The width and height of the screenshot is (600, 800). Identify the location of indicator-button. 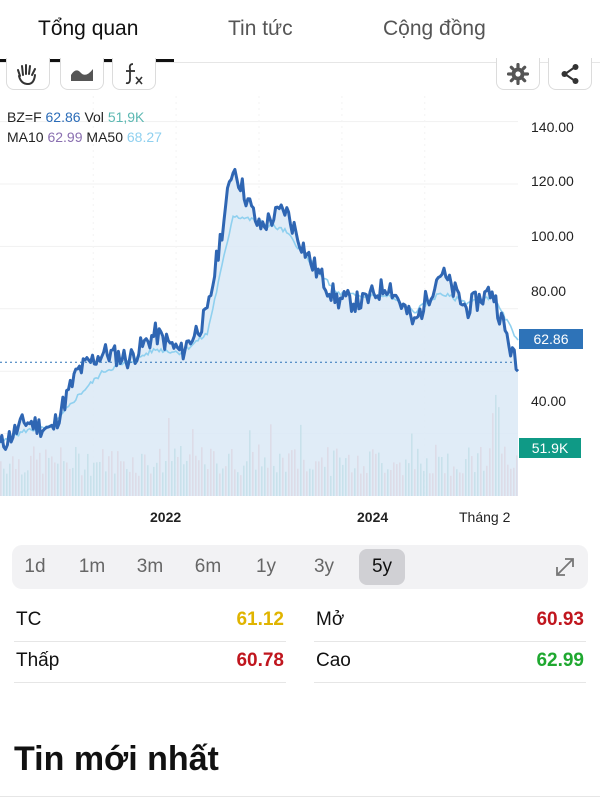
(134, 74).